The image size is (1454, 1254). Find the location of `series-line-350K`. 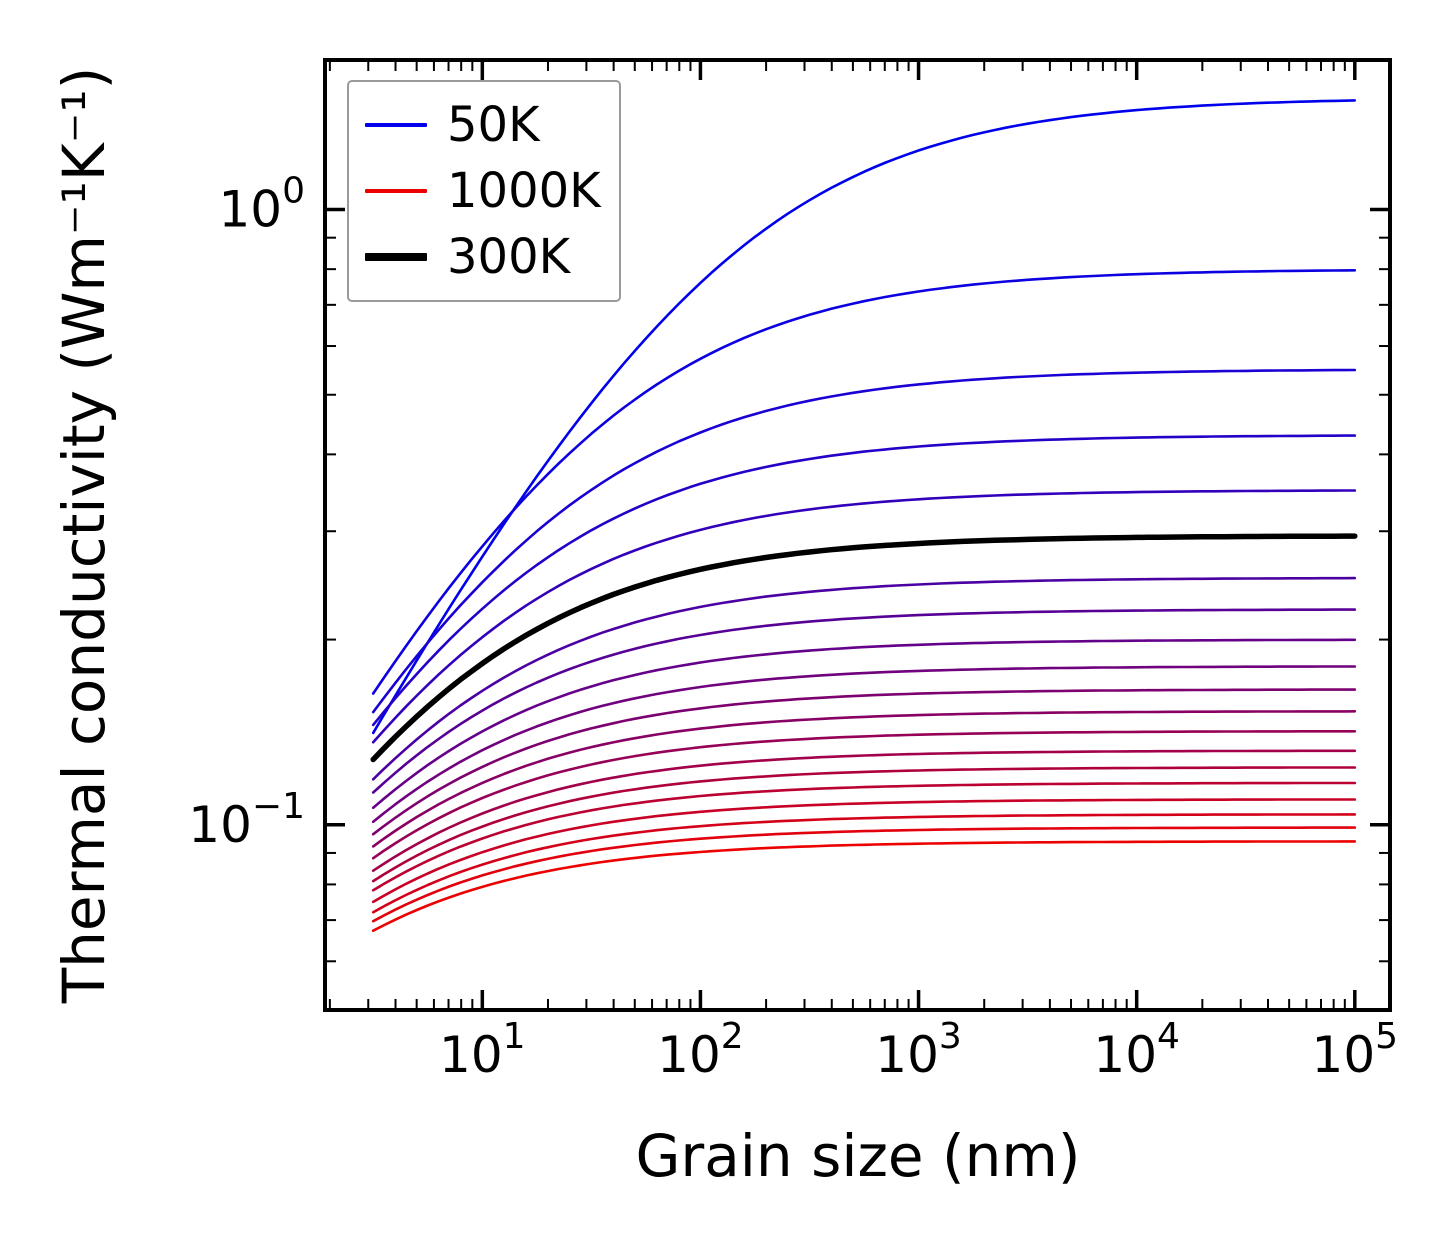

series-line-350K is located at coordinates (864, 678).